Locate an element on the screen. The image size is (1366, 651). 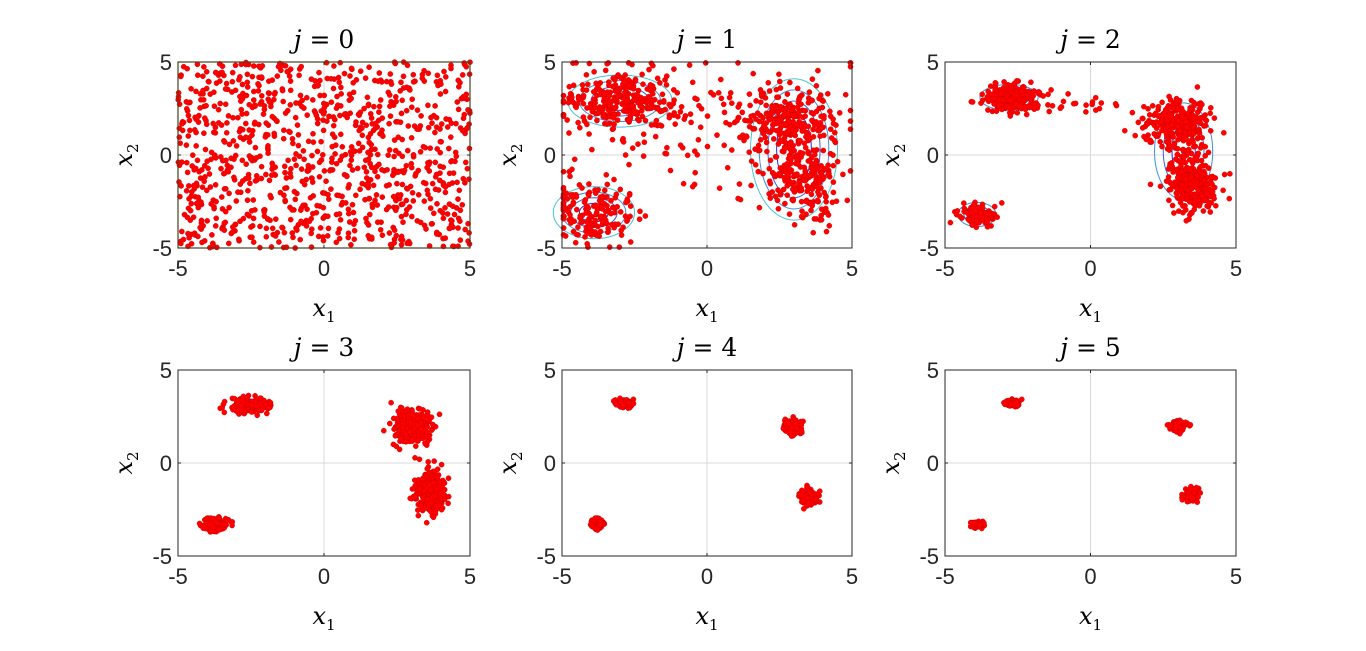
x-tick-label: 0 is located at coordinates (324, 268).